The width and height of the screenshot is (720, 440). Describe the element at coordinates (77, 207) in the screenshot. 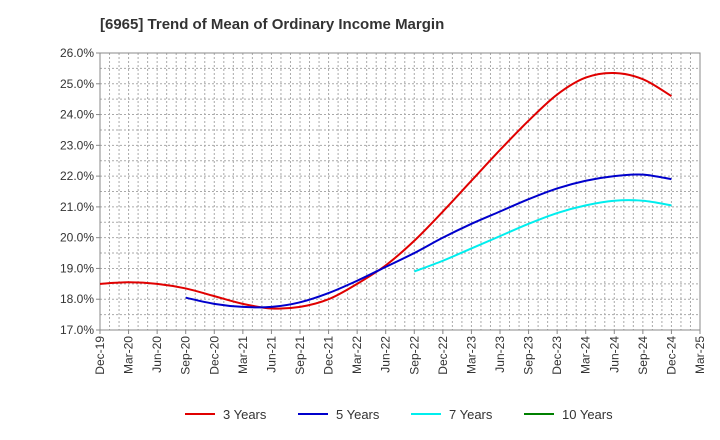

I see `y-tick-label: 21.0%` at that location.